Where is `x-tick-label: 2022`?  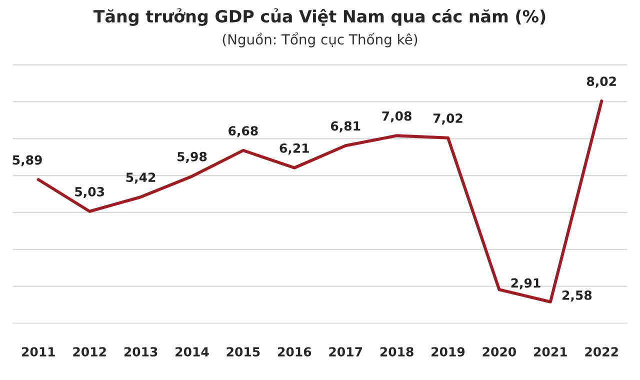
x-tick-label: 2022 is located at coordinates (601, 352).